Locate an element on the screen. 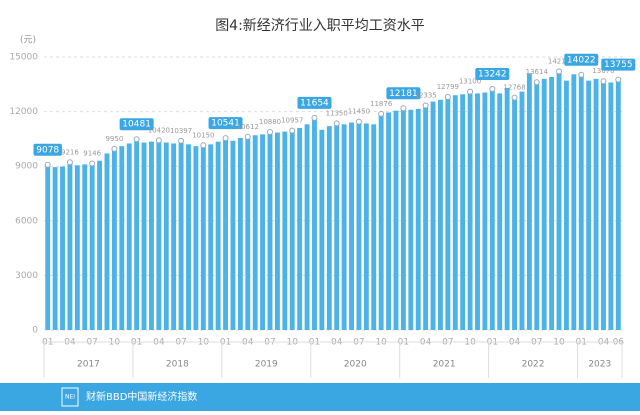 The height and width of the screenshot is (415, 640). year-label: 2017 is located at coordinates (88, 365).